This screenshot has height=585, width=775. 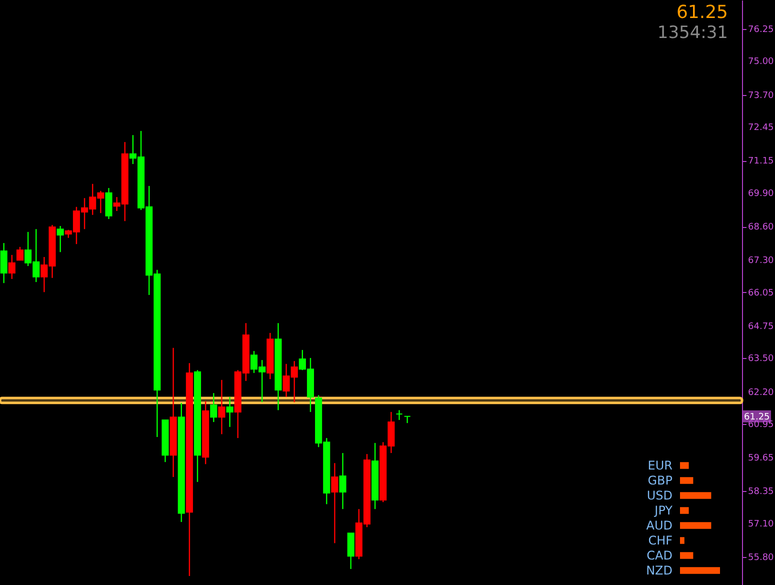 I want to click on y-tick-label: 63.50, so click(x=761, y=359).